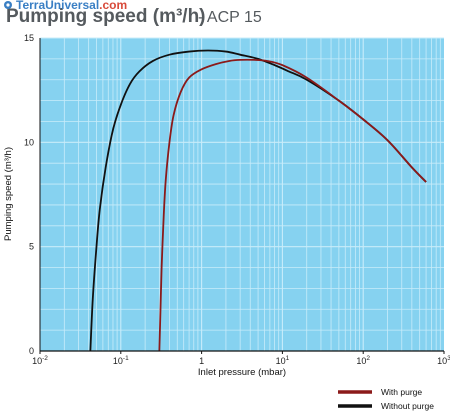 Image resolution: width=450 pixels, height=420 pixels. What do you see at coordinates (8, 194) in the screenshot?
I see `y-axis-label: Pumping speed (m³/h)` at bounding box center [8, 194].